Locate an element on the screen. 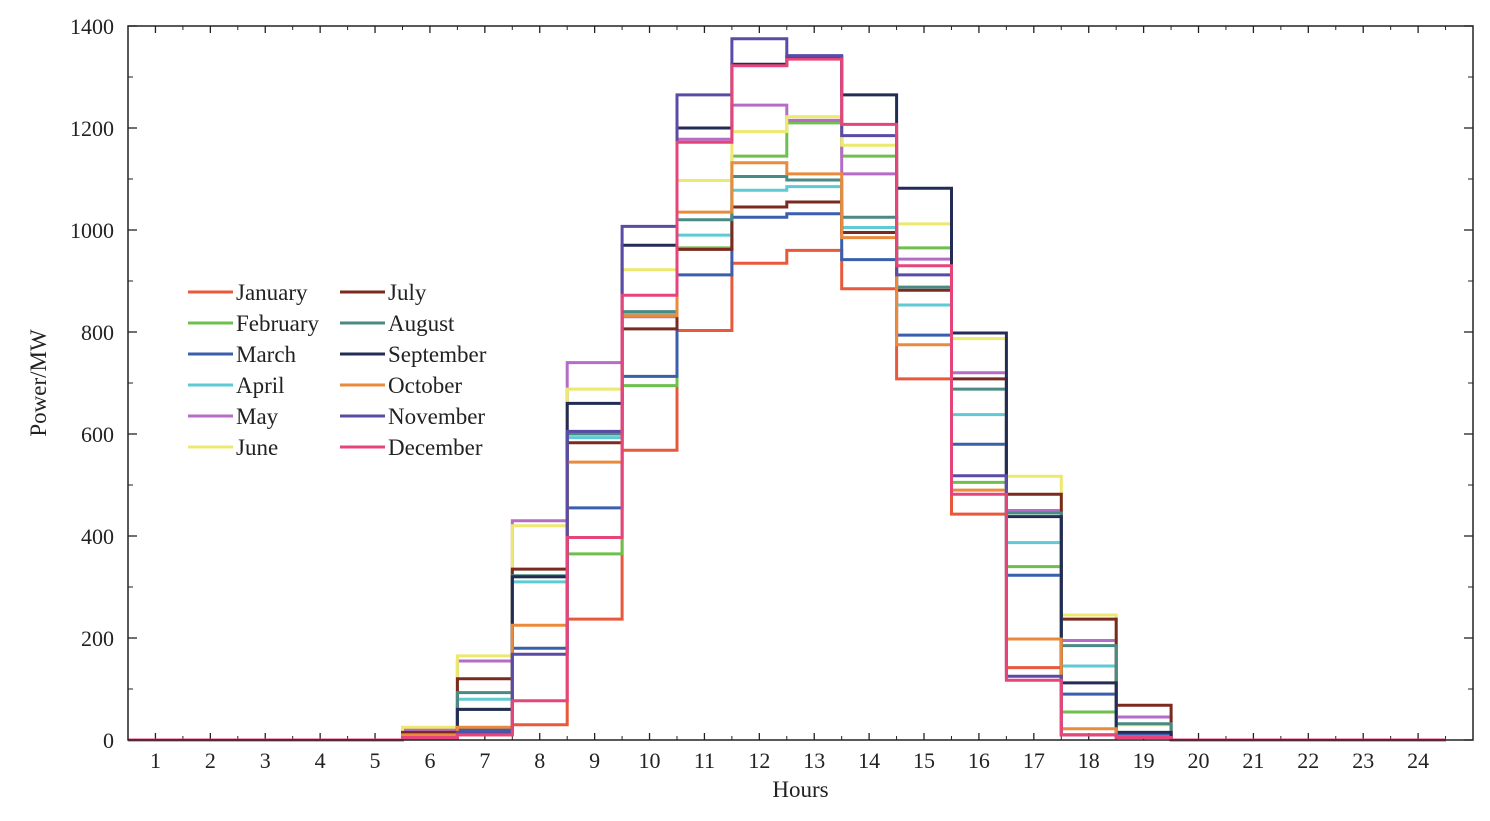 The image size is (1490, 821). x-tick-label: 17 is located at coordinates (1034, 760).